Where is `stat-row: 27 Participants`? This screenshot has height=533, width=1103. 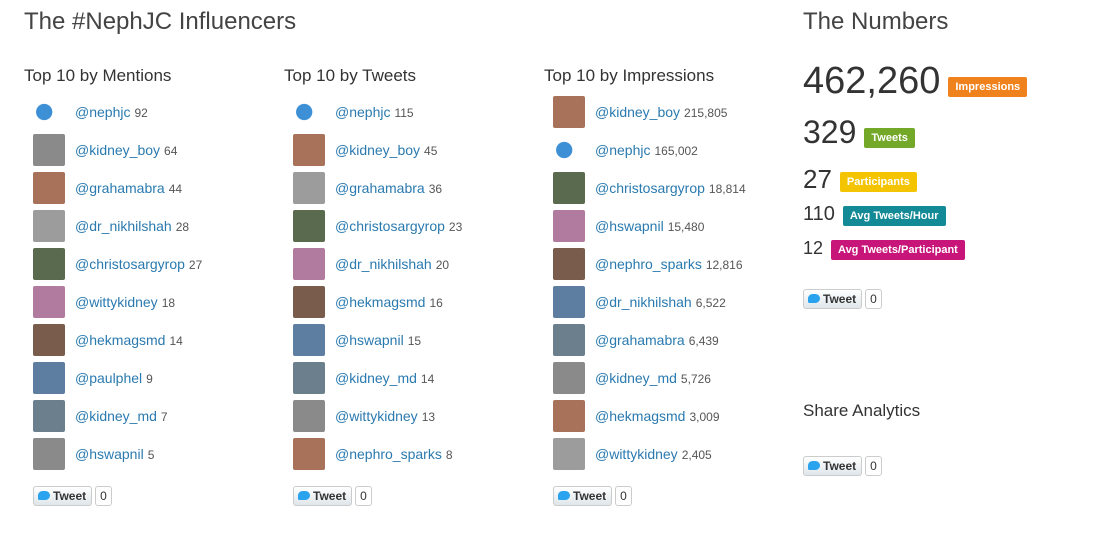 stat-row: 27 Participants is located at coordinates (860, 179).